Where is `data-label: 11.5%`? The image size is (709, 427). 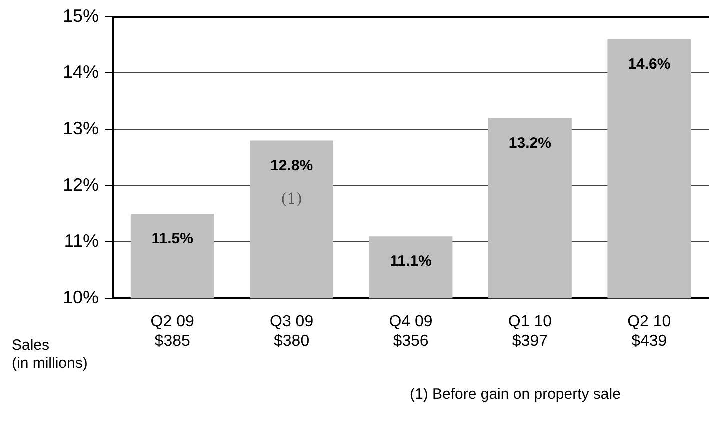
data-label: 11.5% is located at coordinates (173, 239).